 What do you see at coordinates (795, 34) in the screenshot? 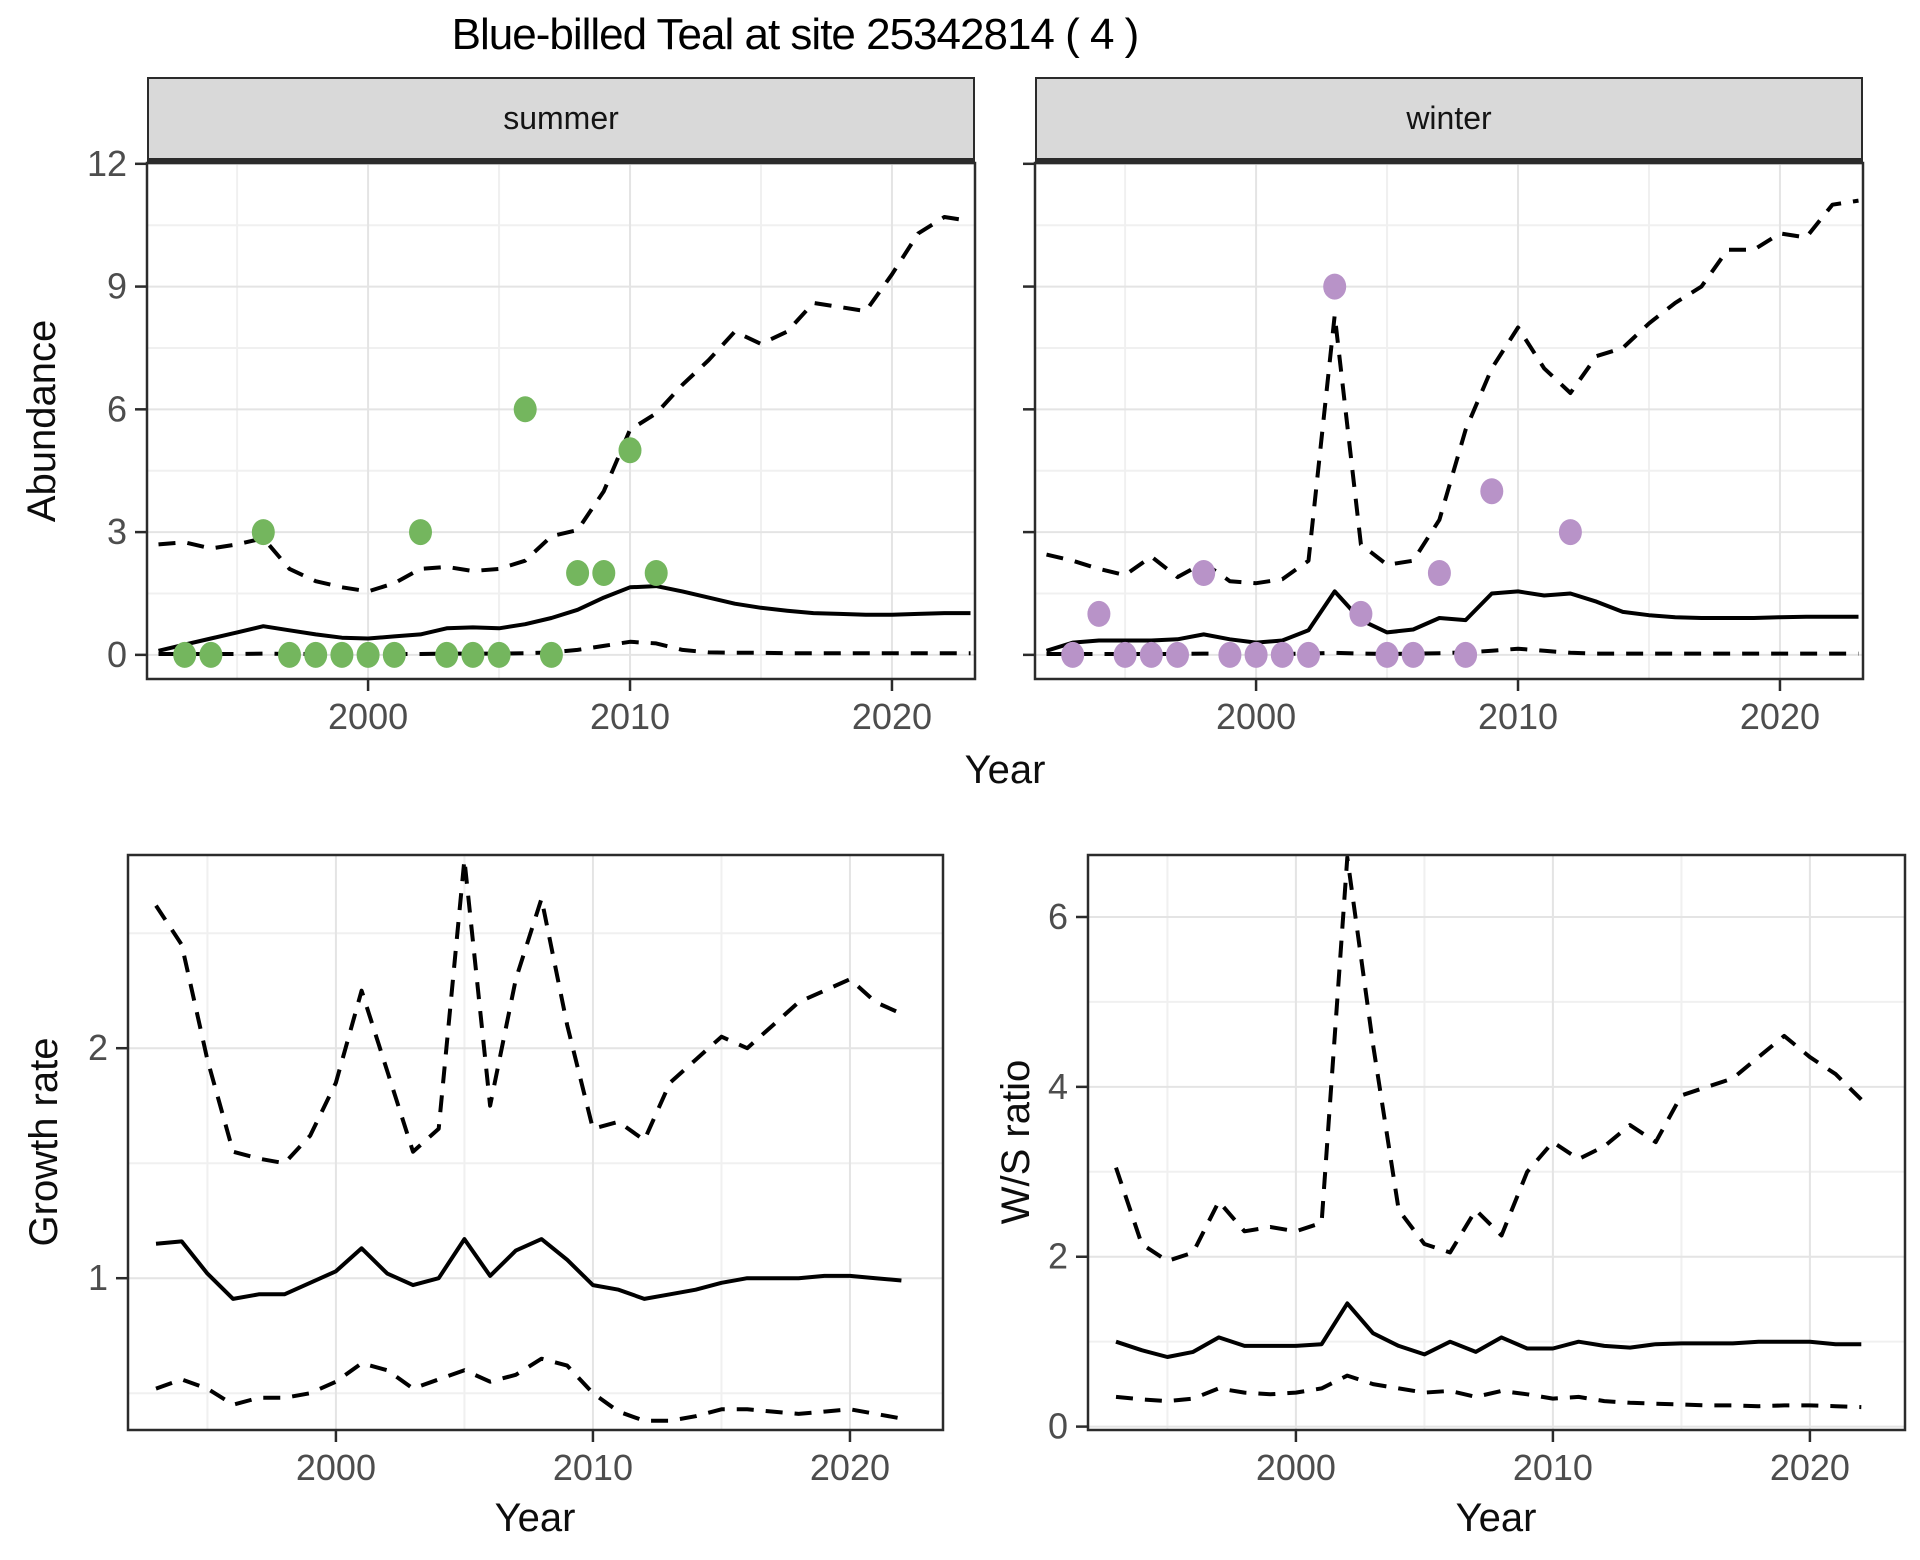
I see `chart-title: Blue-billed Teal at site 25342814 ( 4 )` at bounding box center [795, 34].